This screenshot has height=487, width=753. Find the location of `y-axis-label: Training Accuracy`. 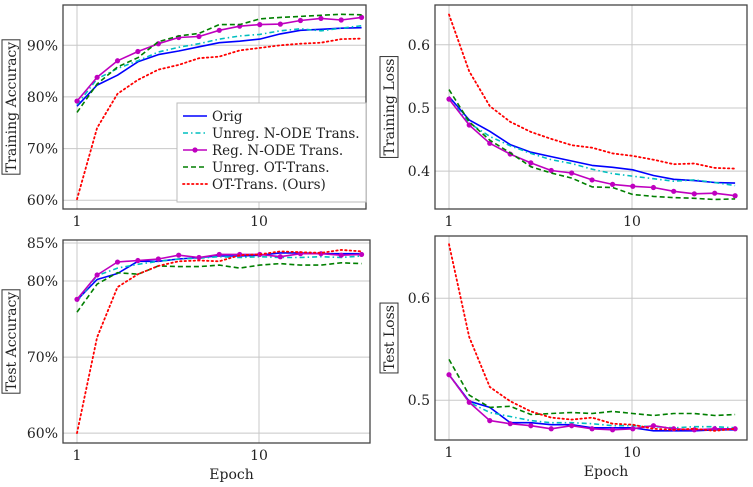

y-axis-label: Training Accuracy is located at coordinates (12, 107).